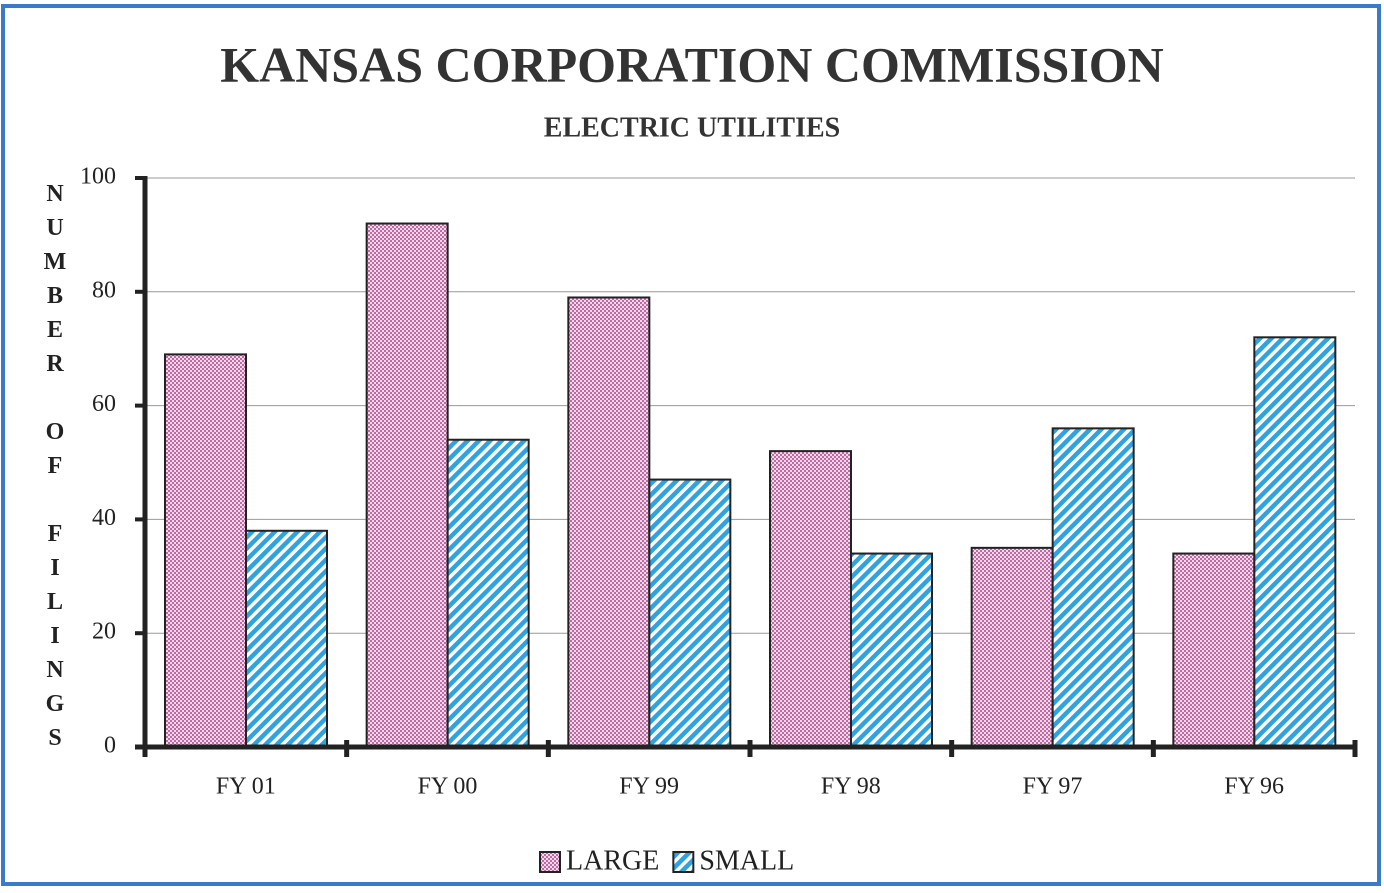 The width and height of the screenshot is (1384, 893). Describe the element at coordinates (448, 787) in the screenshot. I see `x-tick-label: FY 00` at that location.